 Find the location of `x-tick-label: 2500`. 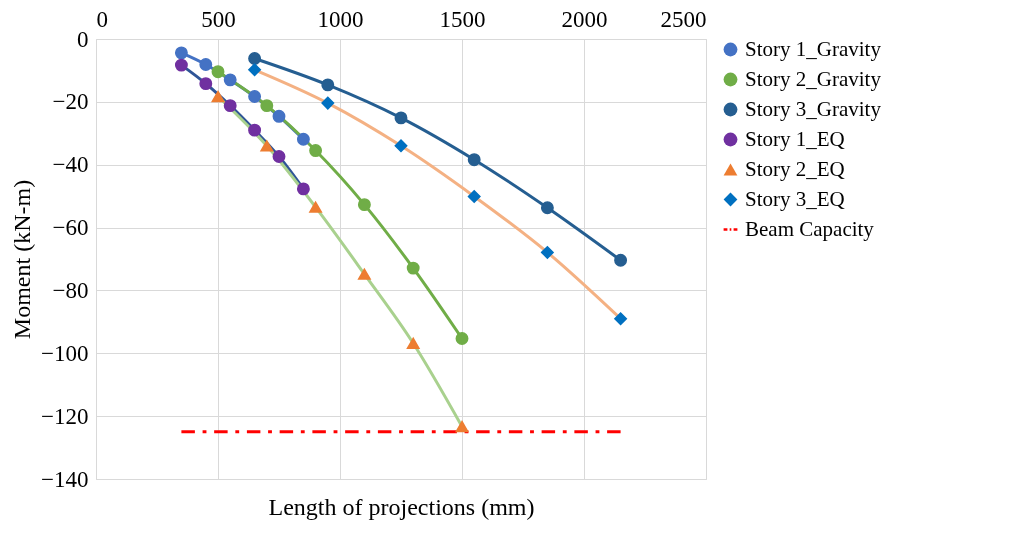

x-tick-label: 2500 is located at coordinates (683, 19).